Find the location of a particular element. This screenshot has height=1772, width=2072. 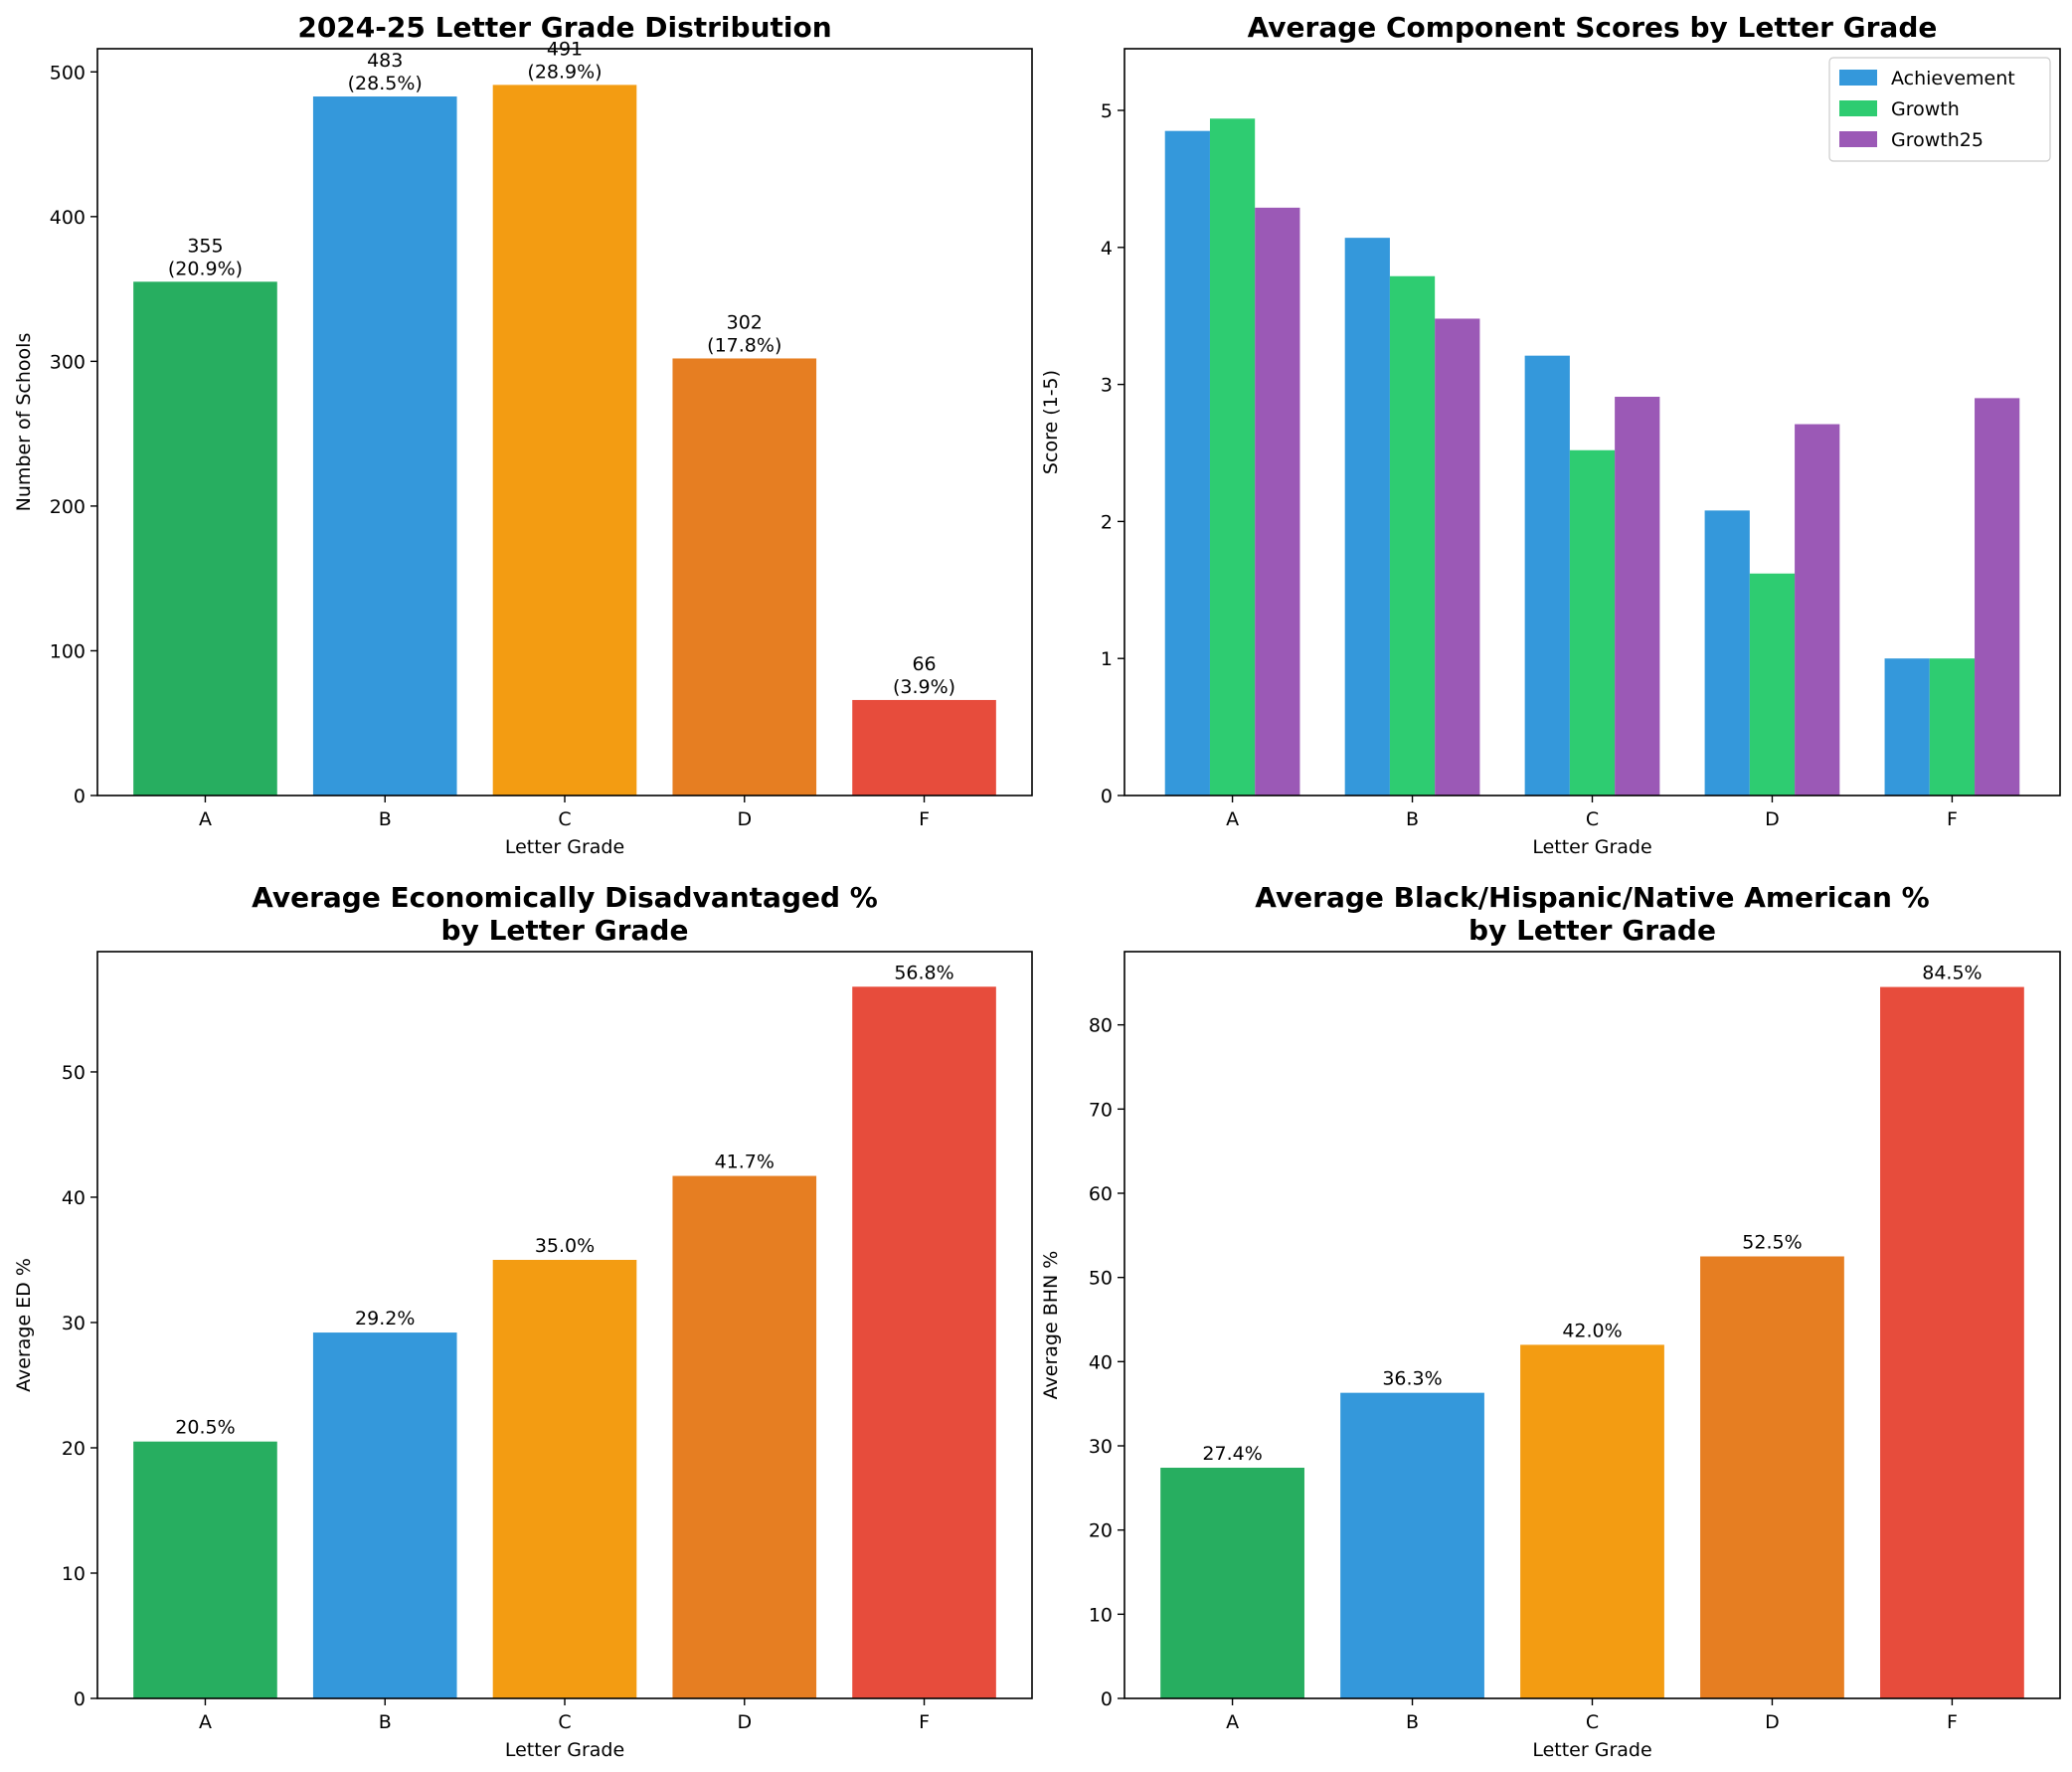

data-label: 27.4% is located at coordinates (1232, 1454).